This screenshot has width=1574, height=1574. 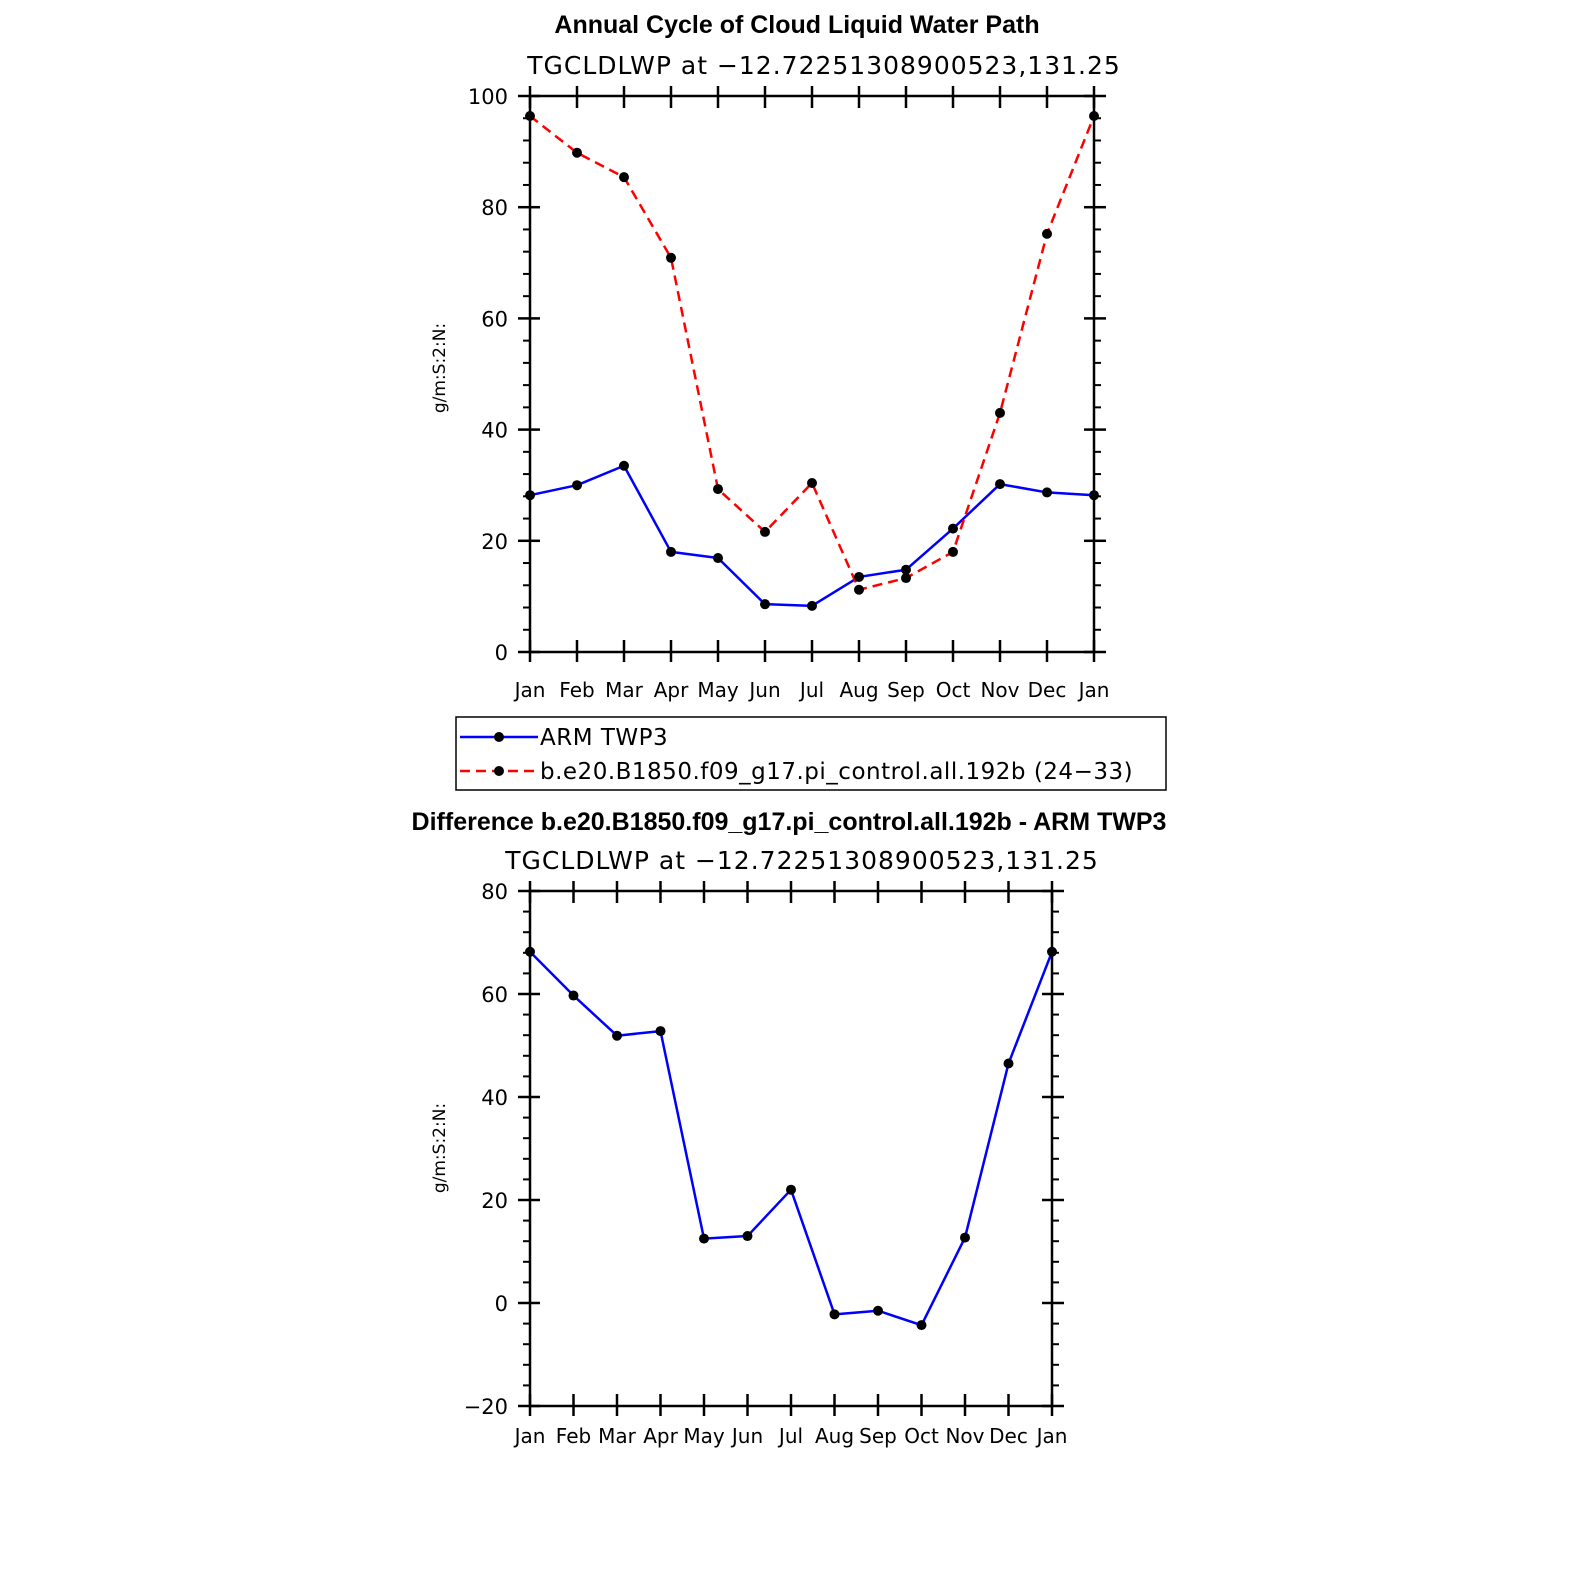 I want to click on chart-title: Annual Cycle of Cloud Liquid Water Path, so click(x=796, y=25).